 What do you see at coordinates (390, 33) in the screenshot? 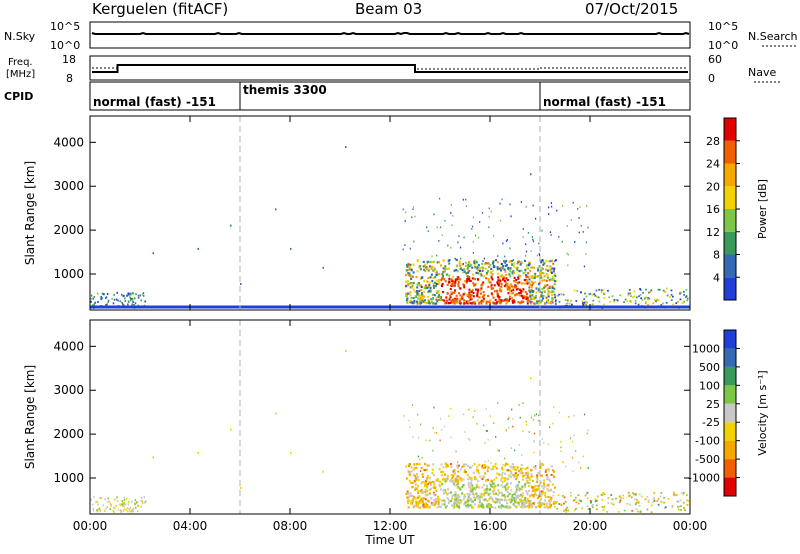
I see `nsky-trace` at bounding box center [390, 33].